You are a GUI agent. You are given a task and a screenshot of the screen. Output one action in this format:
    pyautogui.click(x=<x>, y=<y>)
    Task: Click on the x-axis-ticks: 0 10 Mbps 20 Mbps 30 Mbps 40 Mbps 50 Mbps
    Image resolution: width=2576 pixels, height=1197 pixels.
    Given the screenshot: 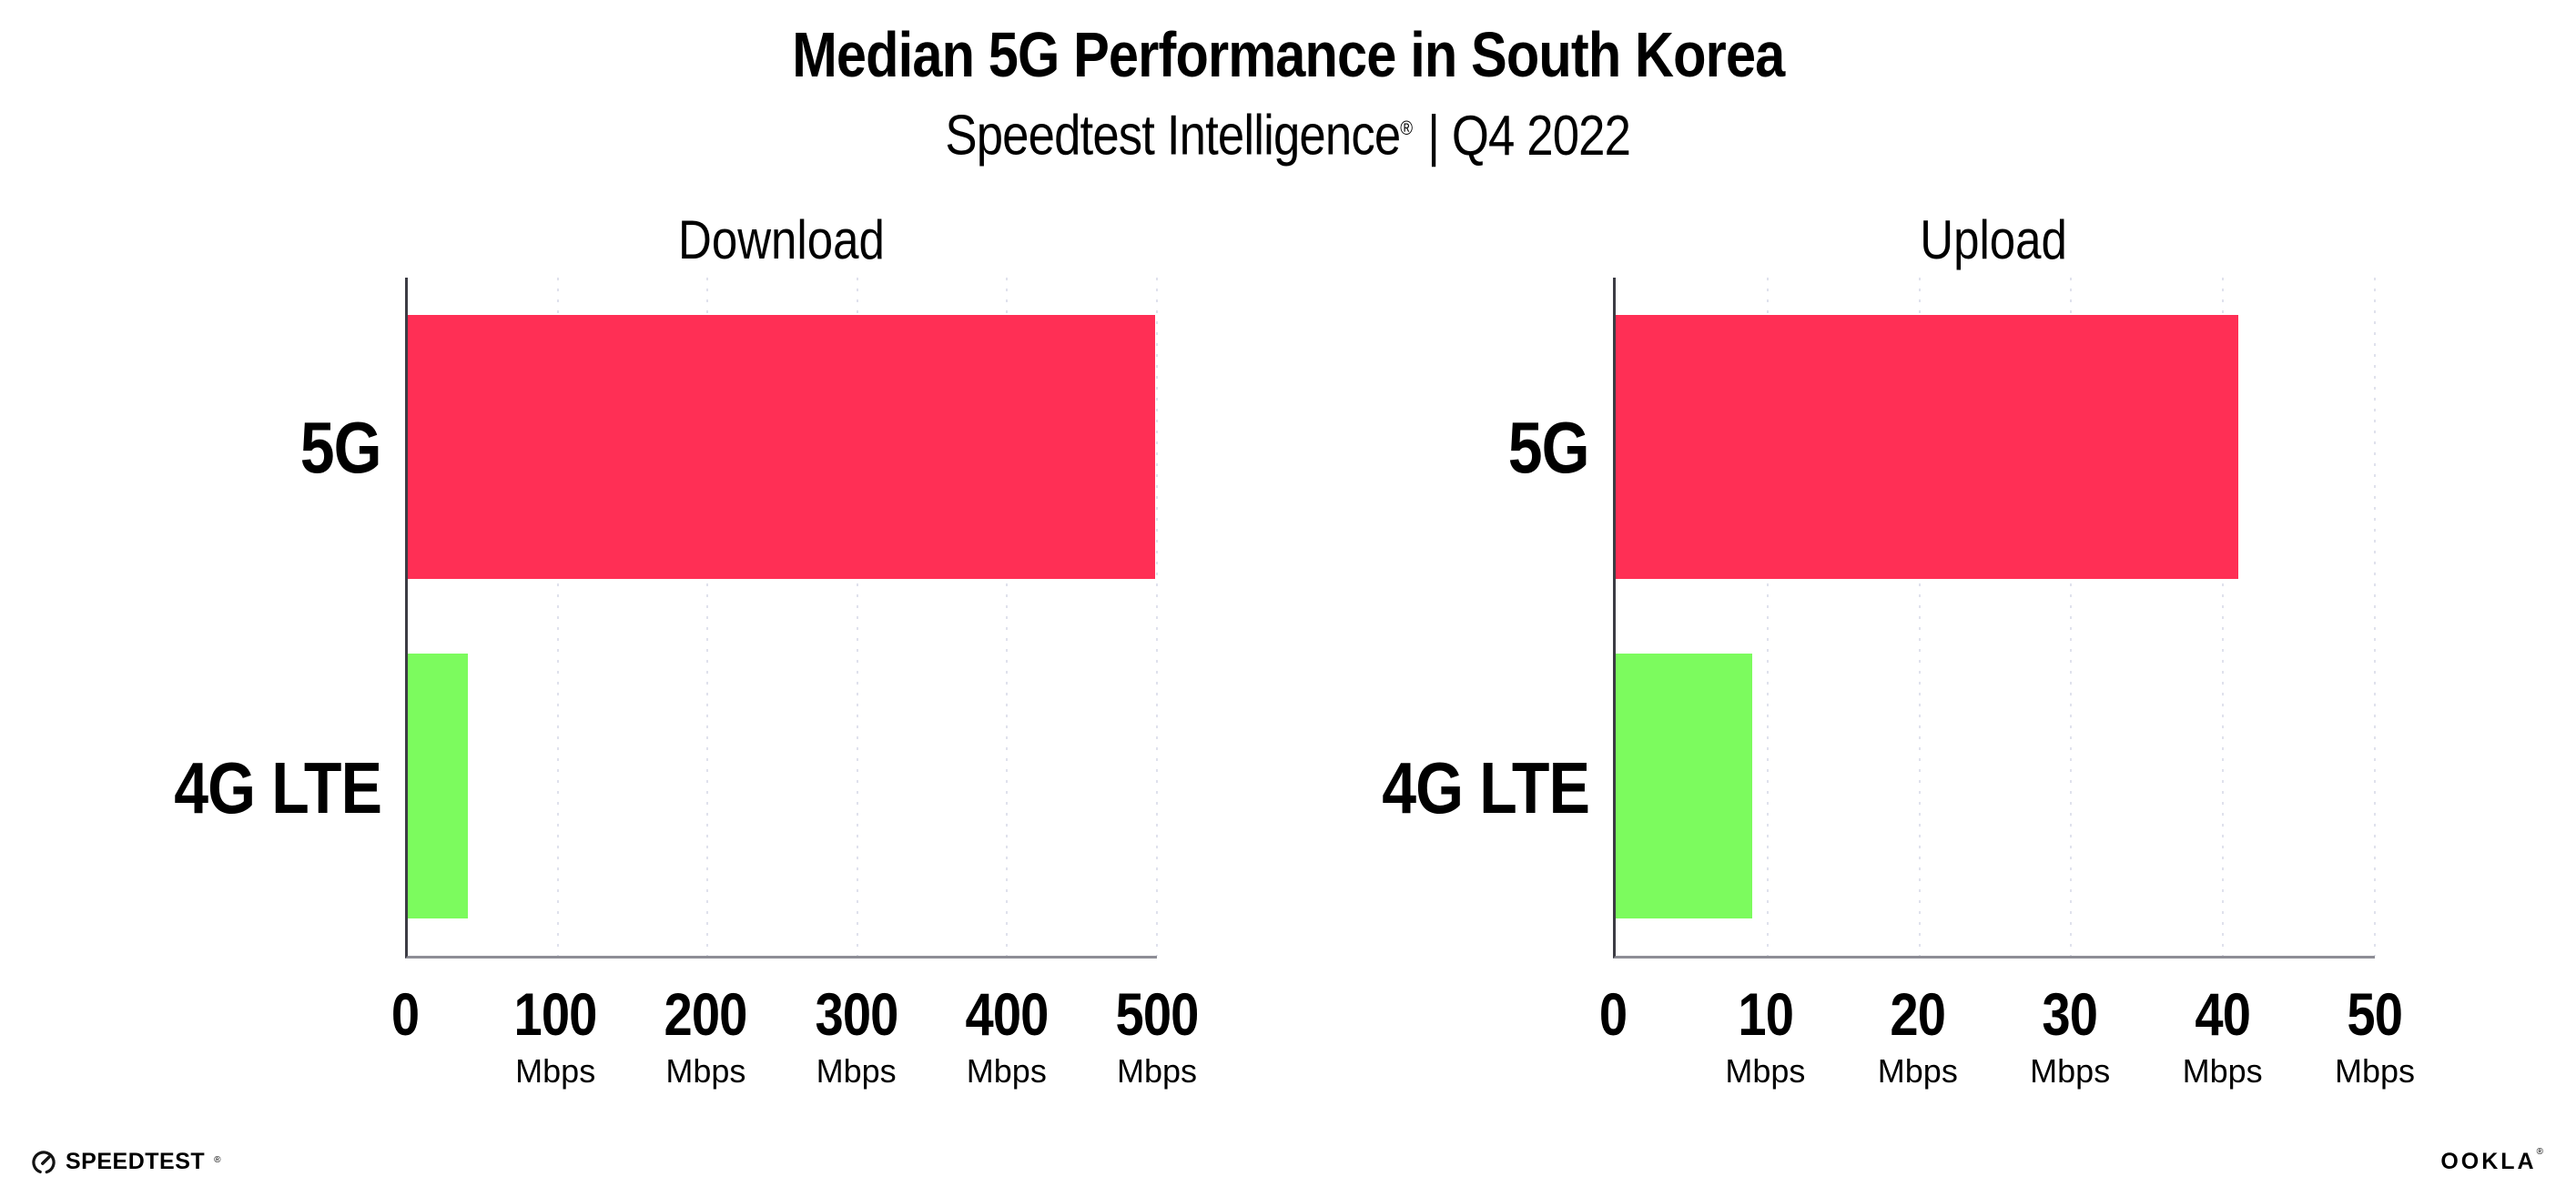 What is the action you would take?
    pyautogui.click(x=2007, y=1046)
    